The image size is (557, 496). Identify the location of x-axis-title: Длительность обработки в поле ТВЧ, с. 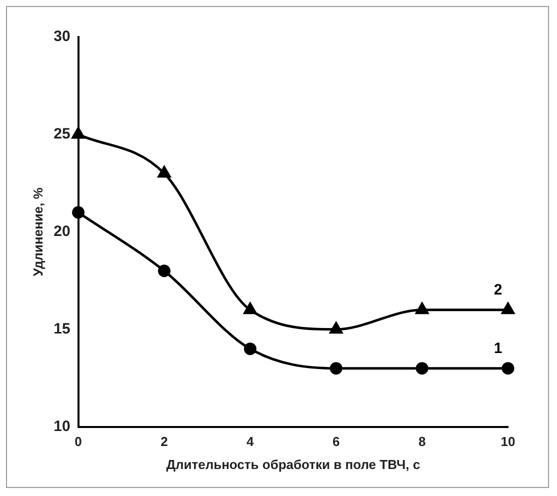
(293, 464).